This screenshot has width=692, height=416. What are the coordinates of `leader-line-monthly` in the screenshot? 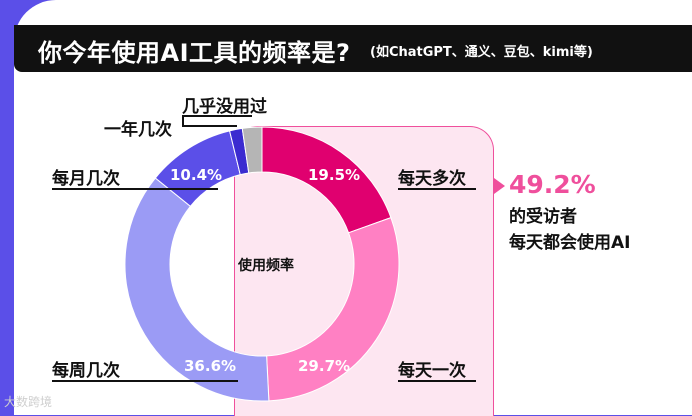 It's located at (135, 189).